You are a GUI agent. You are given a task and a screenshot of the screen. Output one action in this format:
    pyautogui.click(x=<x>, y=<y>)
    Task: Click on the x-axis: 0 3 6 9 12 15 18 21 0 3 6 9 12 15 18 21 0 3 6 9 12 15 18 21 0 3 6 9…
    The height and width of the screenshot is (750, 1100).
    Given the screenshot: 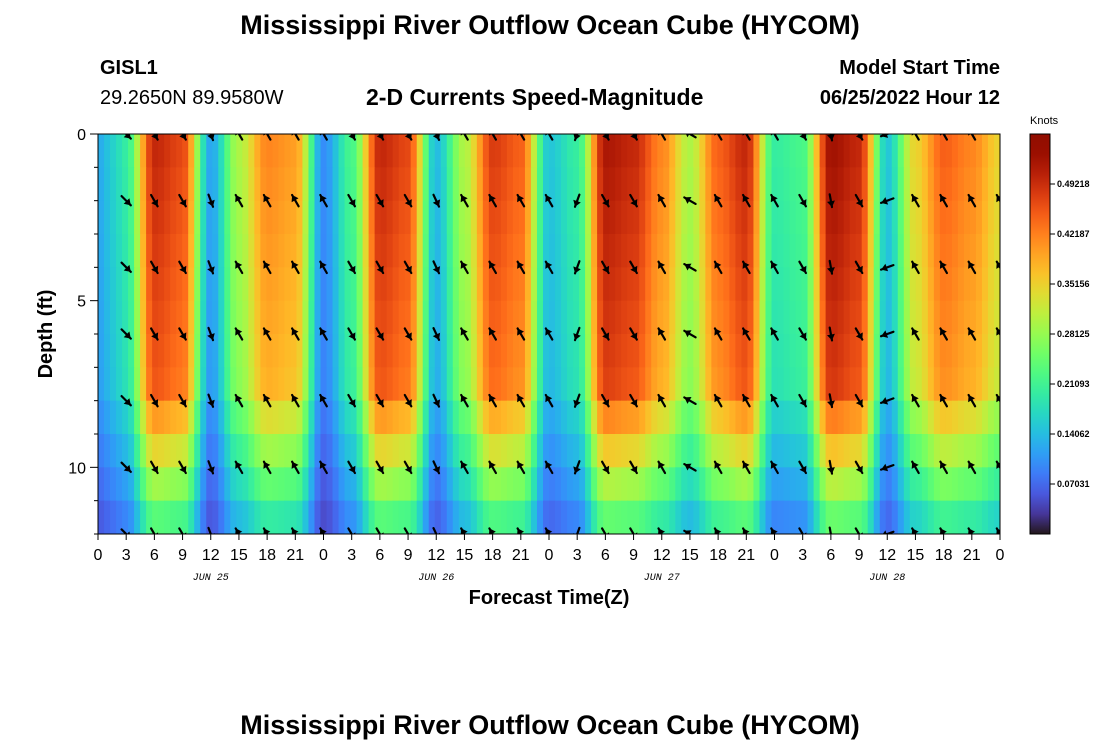 What is the action you would take?
    pyautogui.click(x=549, y=559)
    